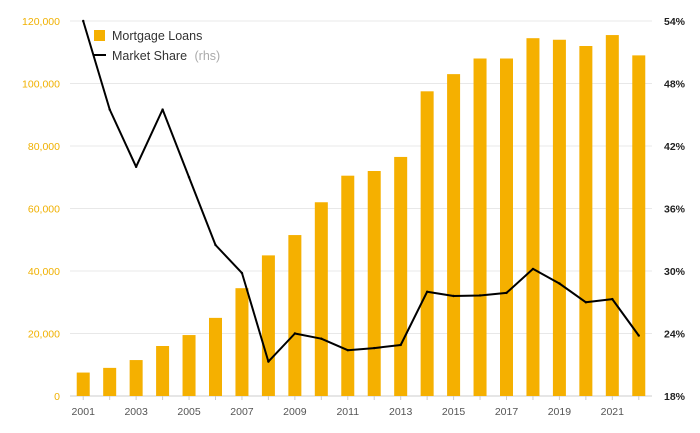  Describe the element at coordinates (44, 147) in the screenshot. I see `y-left-tick-label: 80,000` at that location.